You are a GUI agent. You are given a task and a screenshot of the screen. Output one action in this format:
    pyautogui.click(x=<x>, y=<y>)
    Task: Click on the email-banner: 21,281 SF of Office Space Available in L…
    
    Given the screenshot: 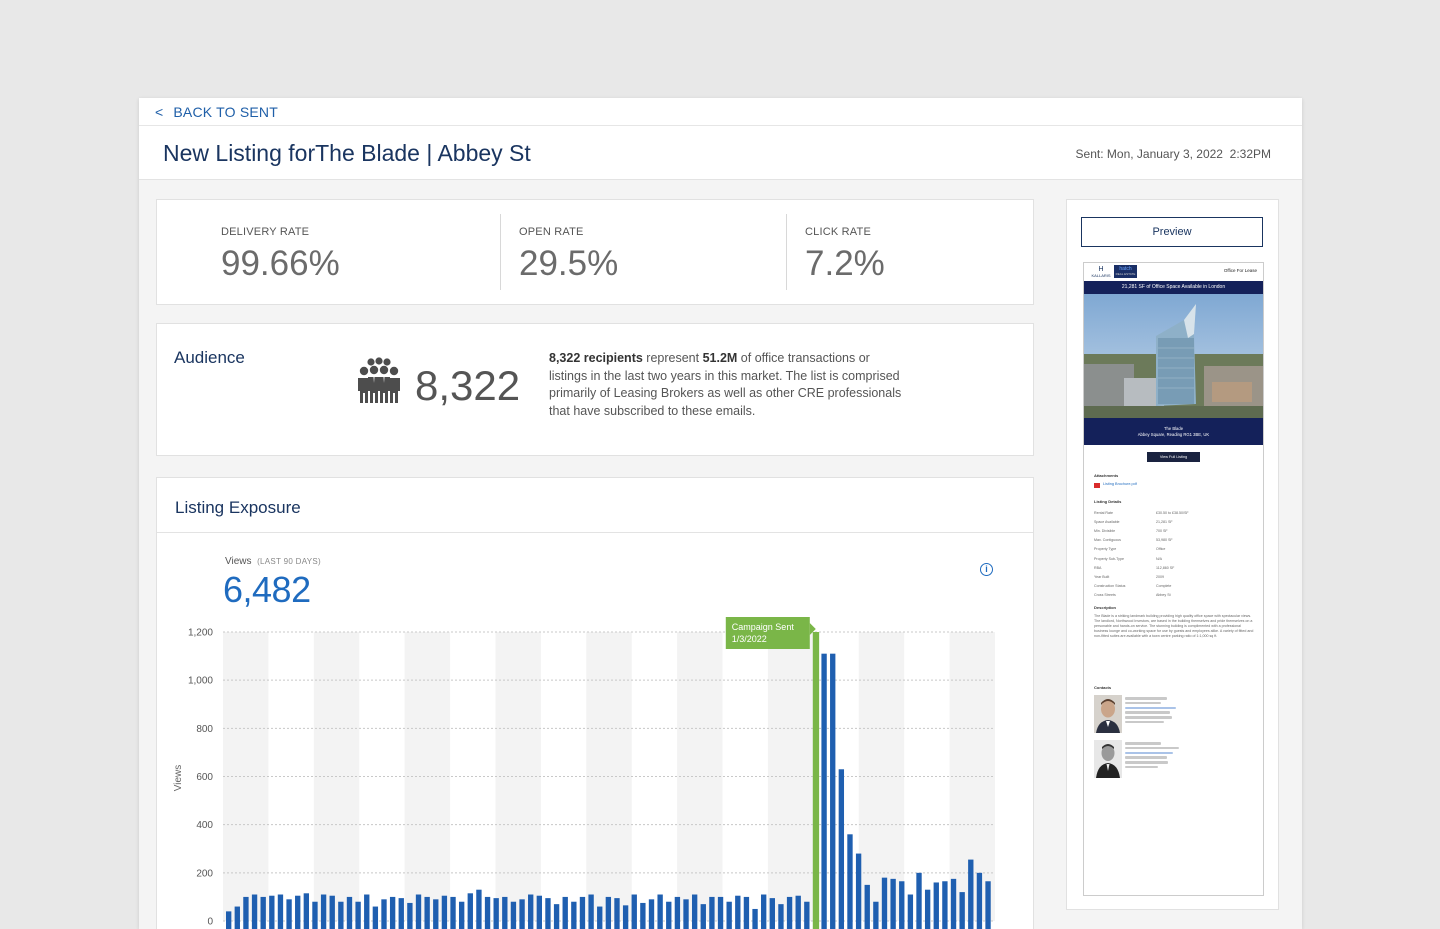 What is the action you would take?
    pyautogui.click(x=1173, y=287)
    